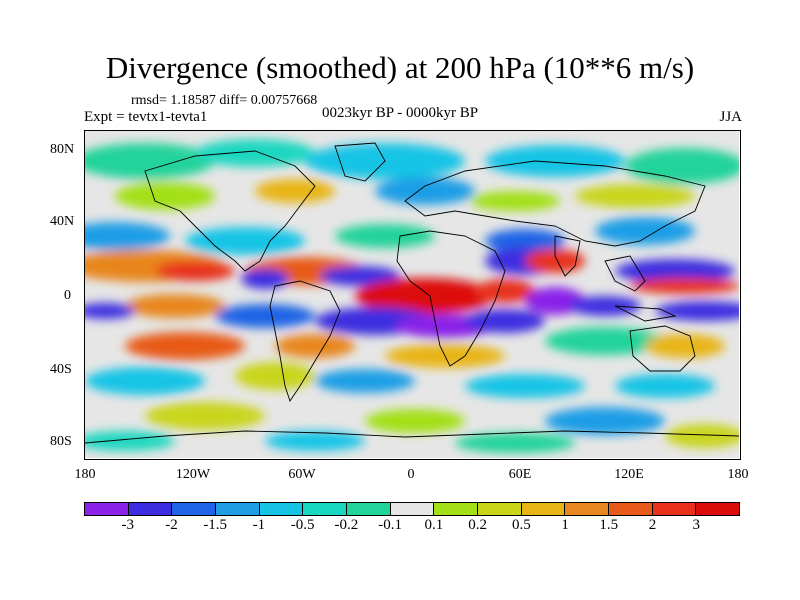 The height and width of the screenshot is (600, 800). I want to click on season-label: JJA, so click(730, 117).